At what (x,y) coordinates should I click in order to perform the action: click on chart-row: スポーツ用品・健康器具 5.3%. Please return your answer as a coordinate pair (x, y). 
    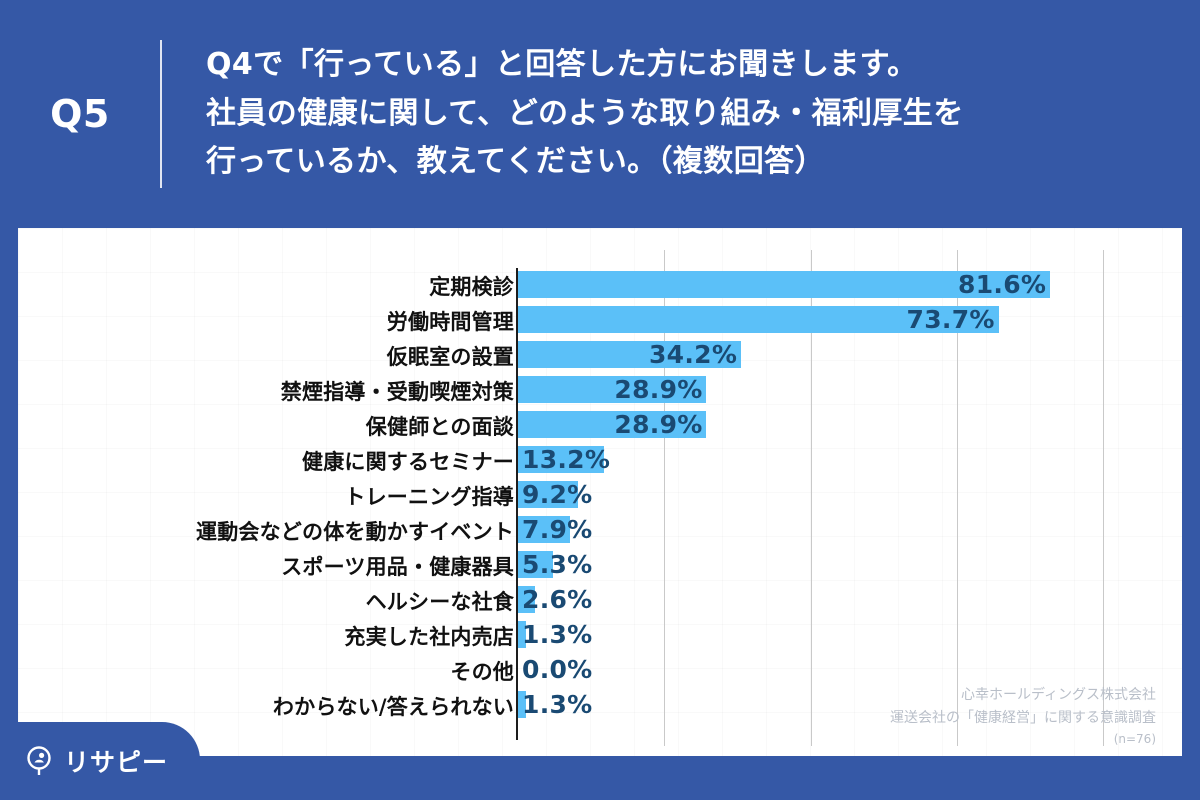
    Looking at the image, I should click on (600, 565).